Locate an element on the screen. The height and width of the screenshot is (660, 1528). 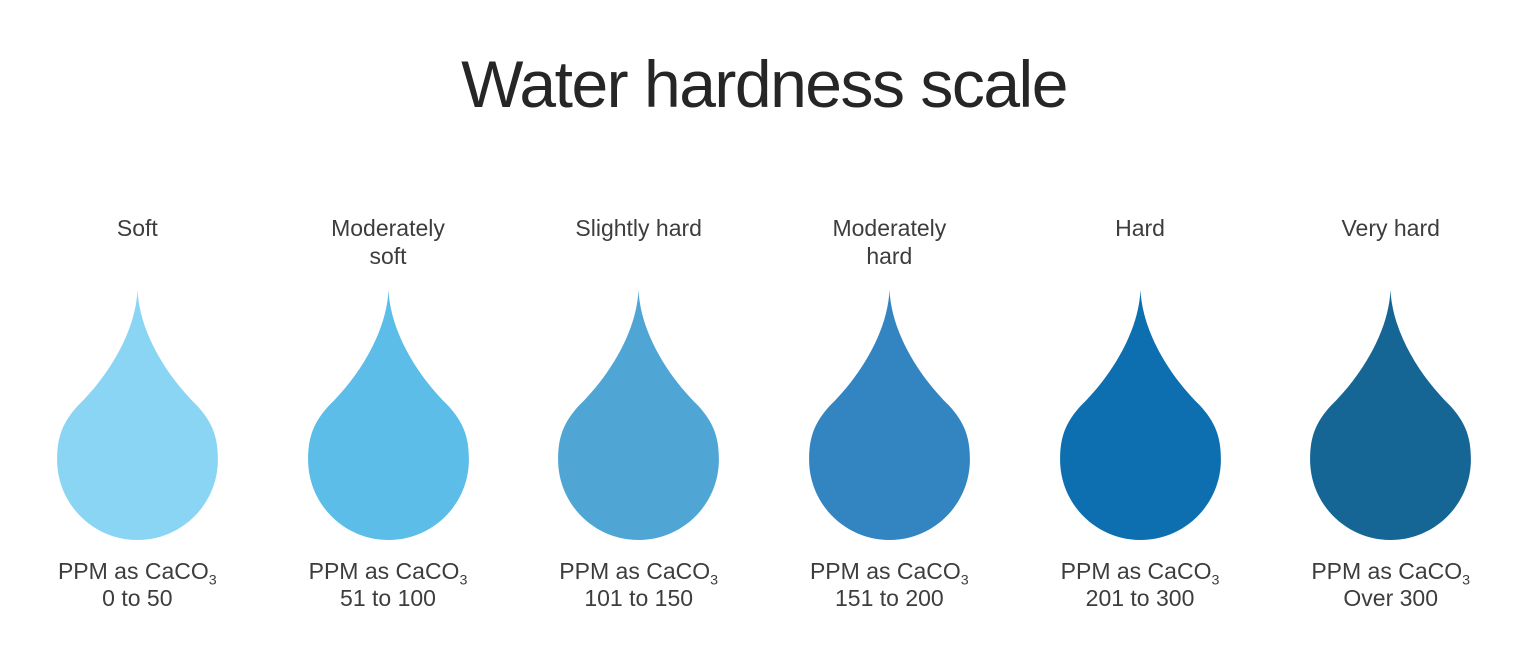
level-name: Hard is located at coordinates (1140, 228).